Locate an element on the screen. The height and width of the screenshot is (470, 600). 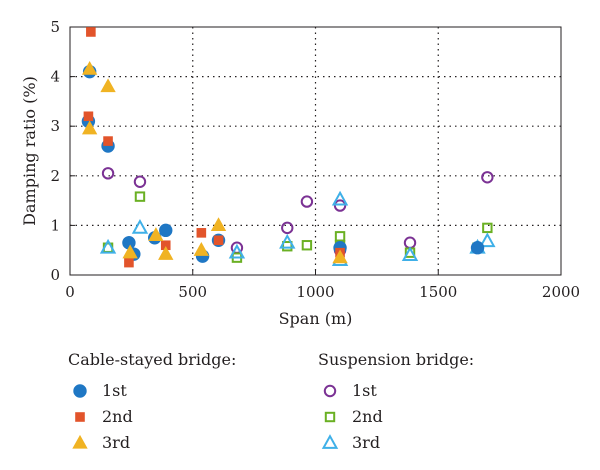
y-tick-label: 3 is located at coordinates (55, 126).